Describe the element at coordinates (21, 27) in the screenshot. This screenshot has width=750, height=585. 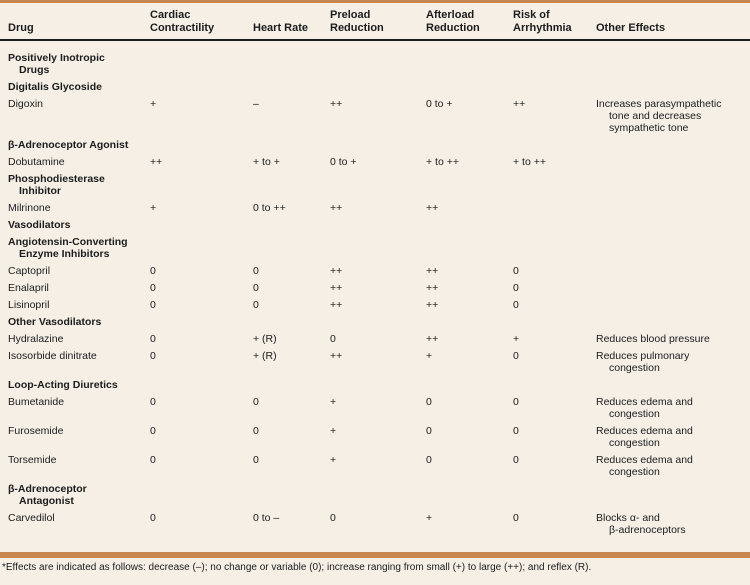
I see `column-header-drug: Drug` at that location.